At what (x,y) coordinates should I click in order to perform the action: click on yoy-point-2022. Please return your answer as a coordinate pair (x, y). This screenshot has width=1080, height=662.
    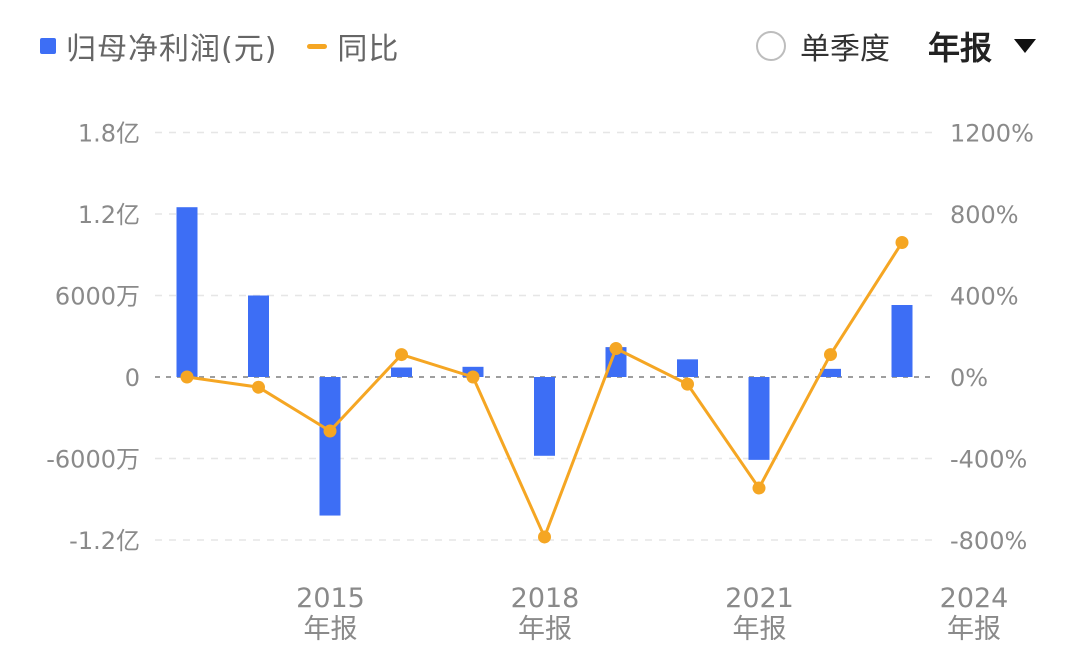
    Looking at the image, I should click on (759, 488).